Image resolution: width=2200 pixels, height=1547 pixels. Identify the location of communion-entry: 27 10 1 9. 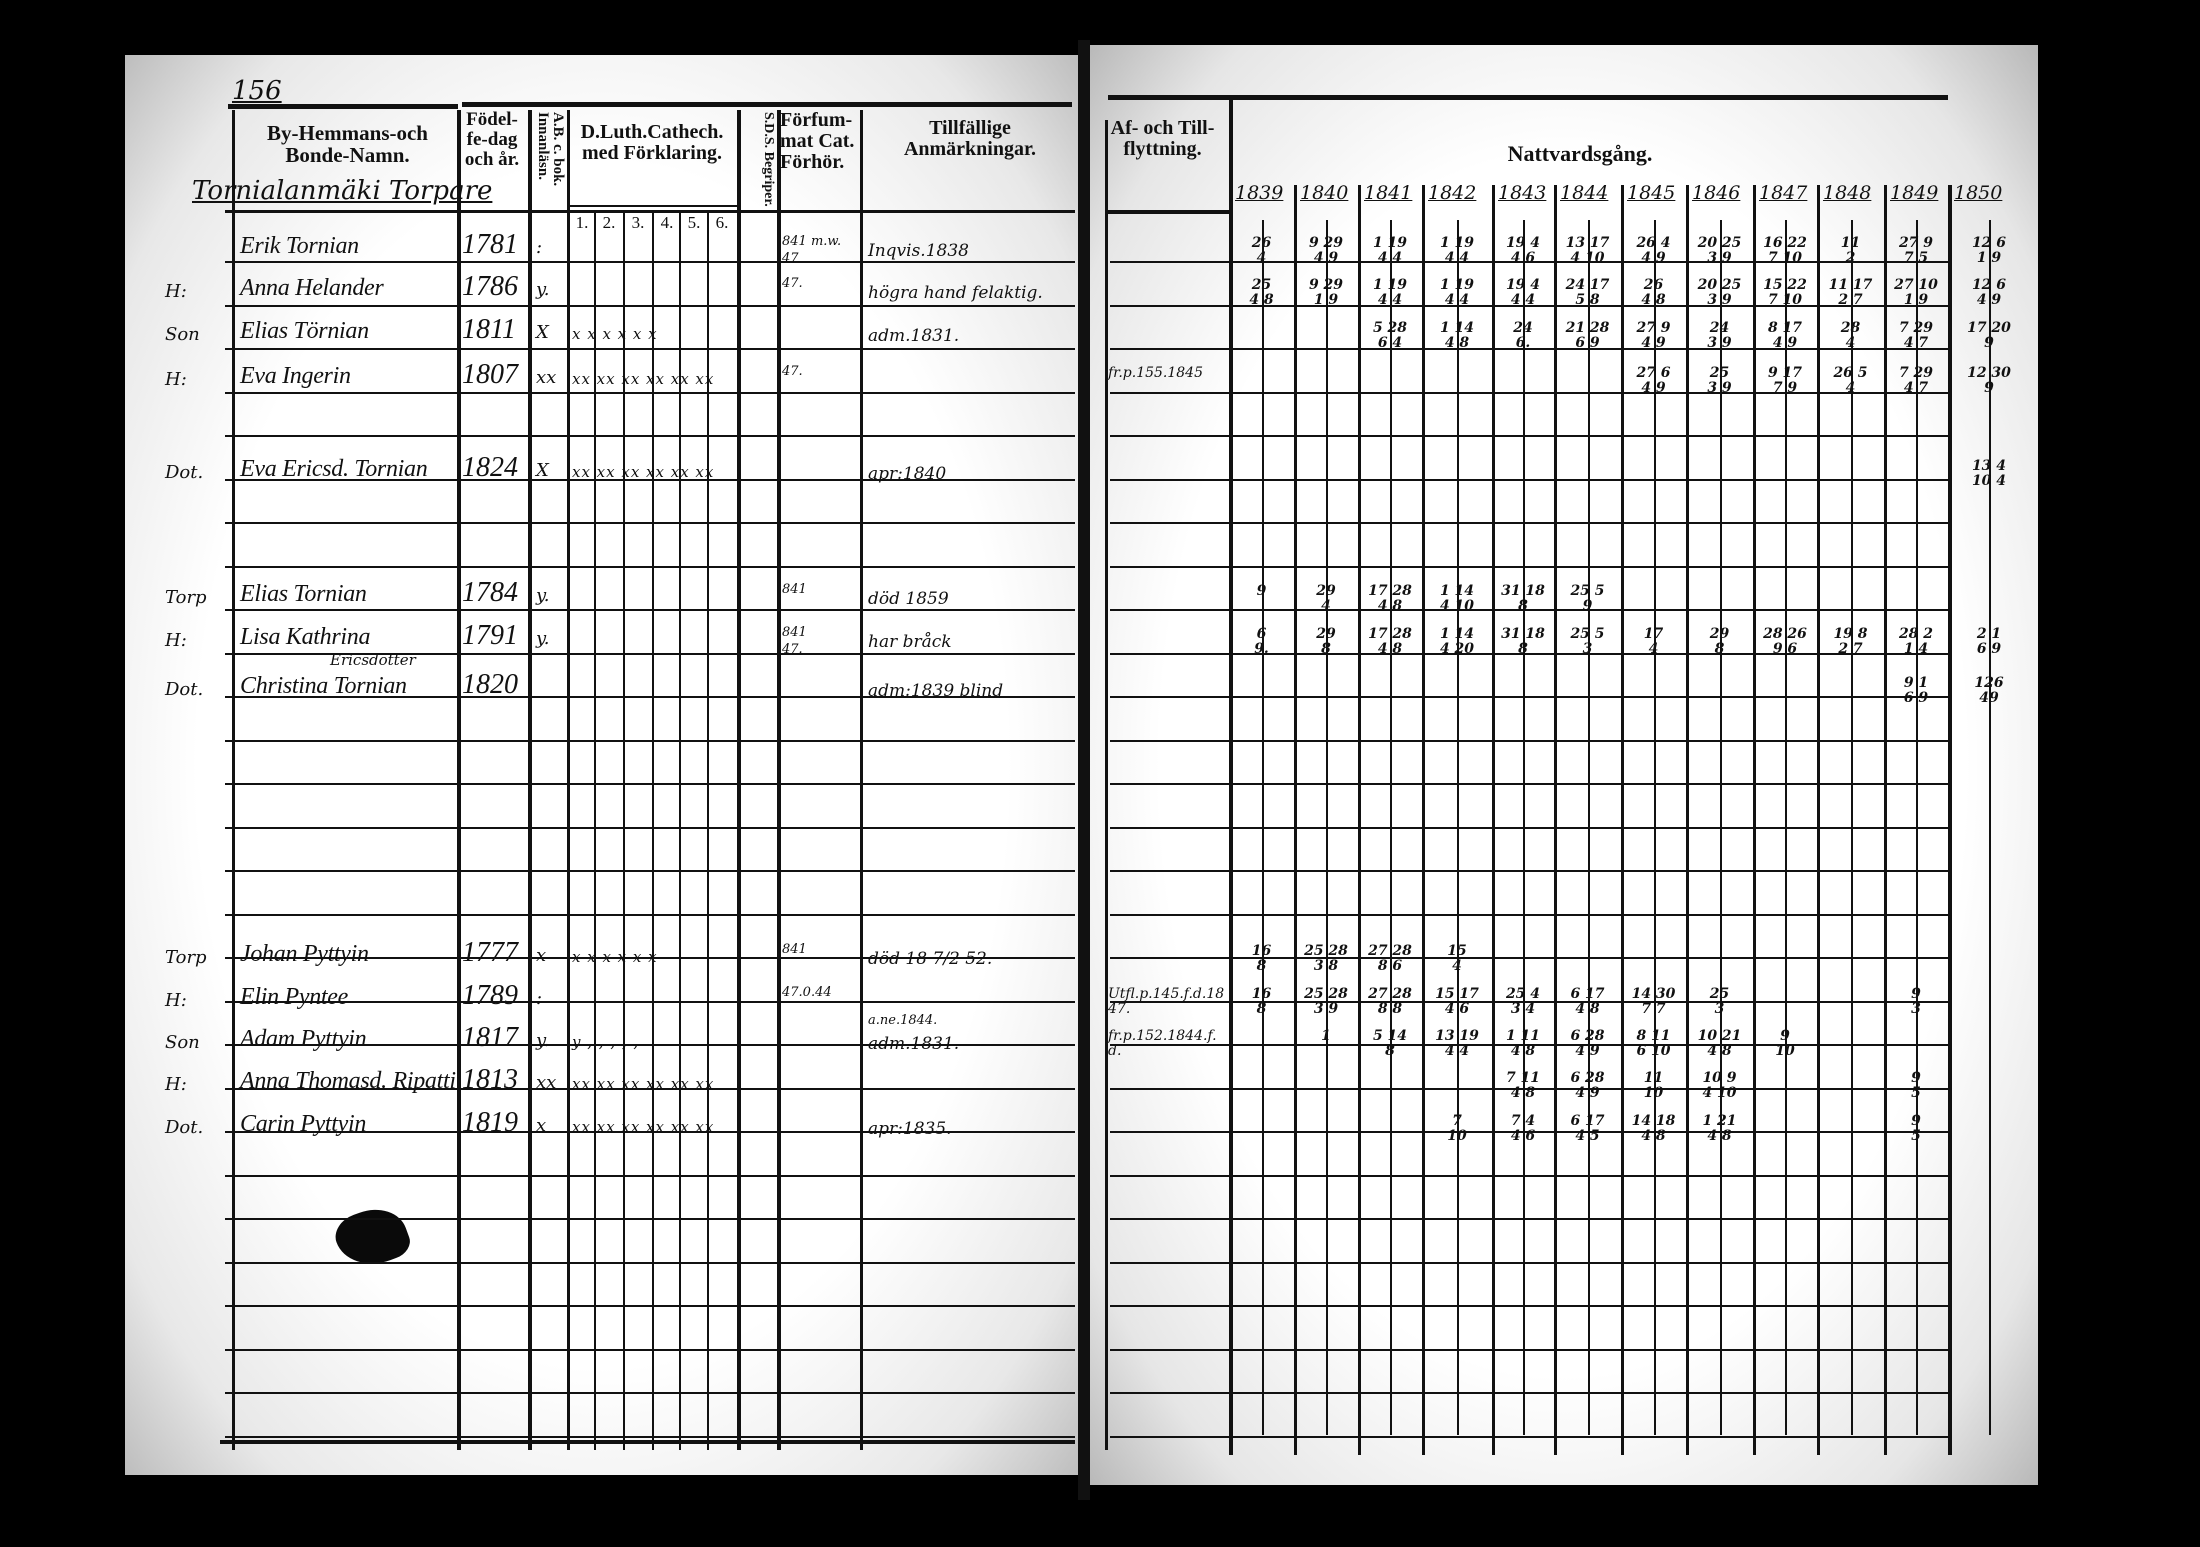
(1916, 292).